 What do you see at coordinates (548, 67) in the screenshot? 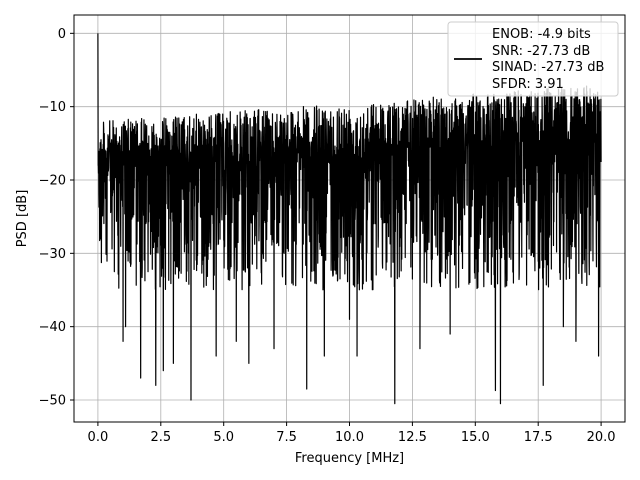
I see `legend-line-sinad: SINAD: -27.73 dB` at bounding box center [548, 67].